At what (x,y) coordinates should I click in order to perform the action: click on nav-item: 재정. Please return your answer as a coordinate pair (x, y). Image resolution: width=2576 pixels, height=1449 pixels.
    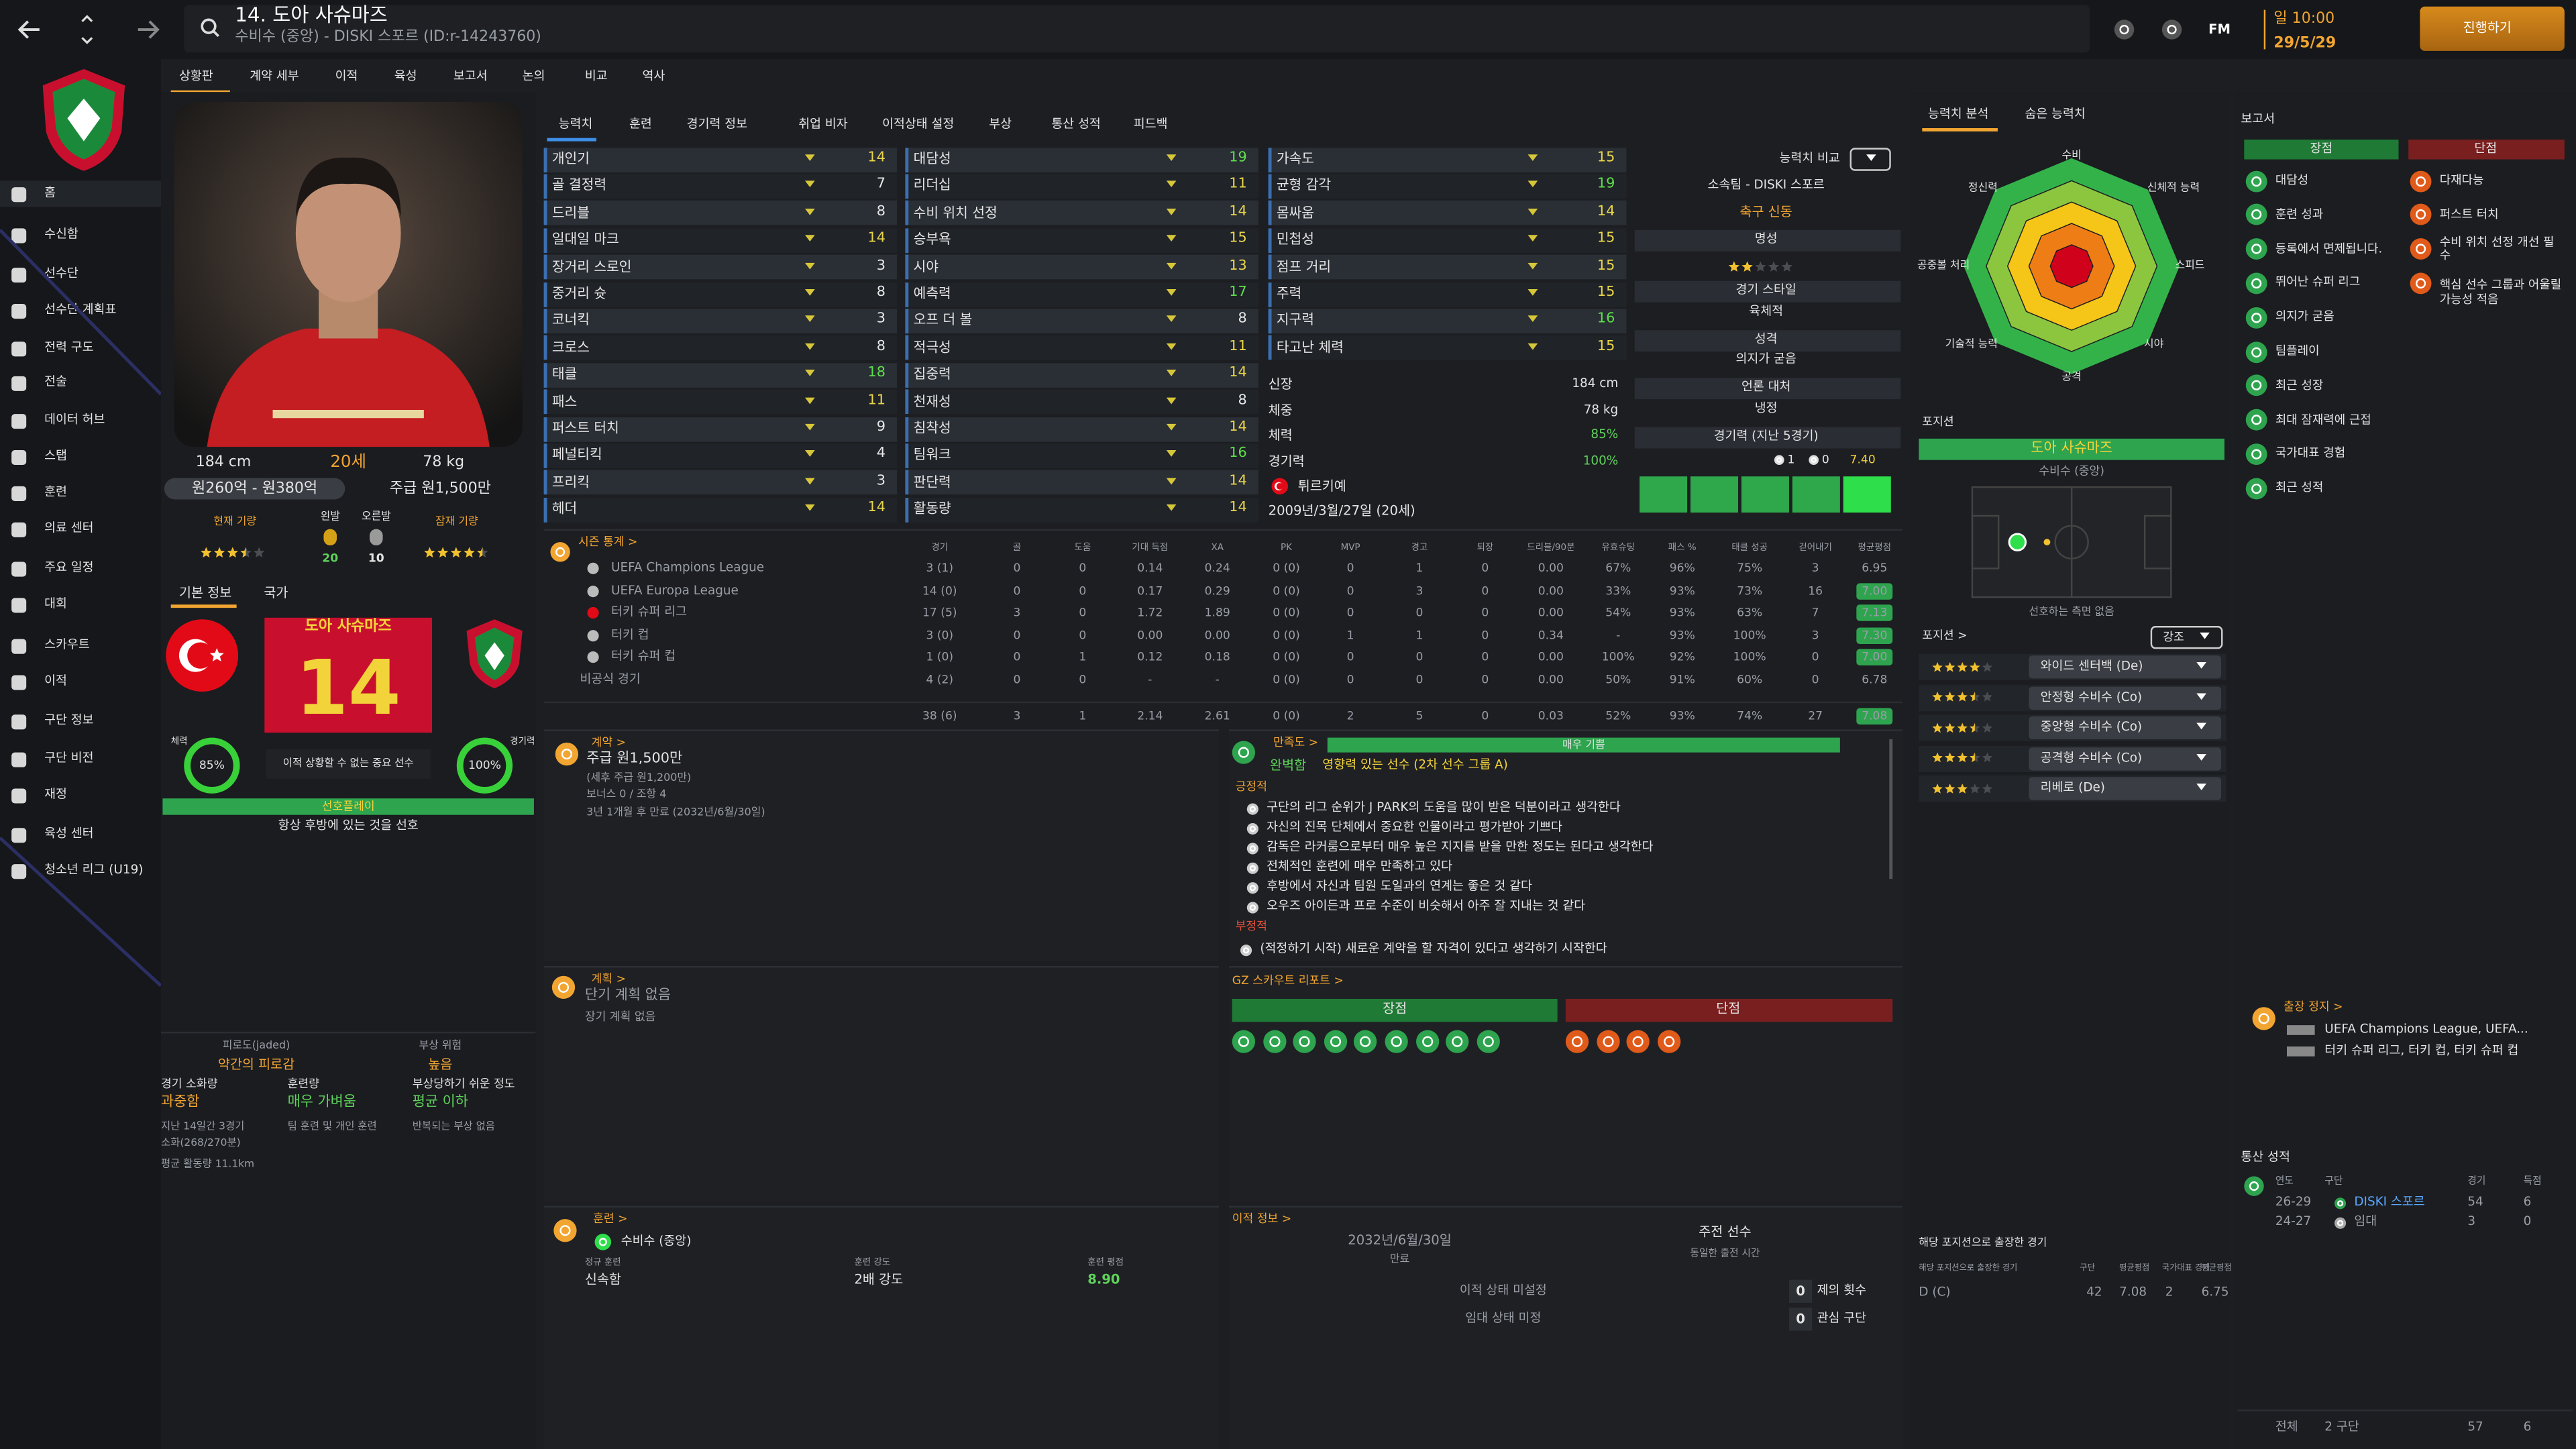
    Looking at the image, I should click on (55, 794).